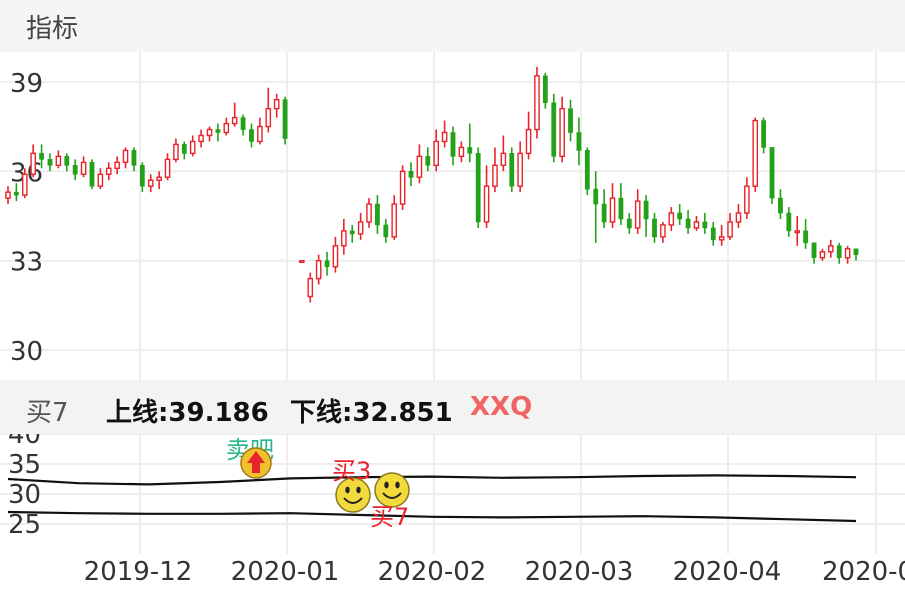 The width and height of the screenshot is (905, 606). I want to click on indicator-name: 买7, so click(47, 413).